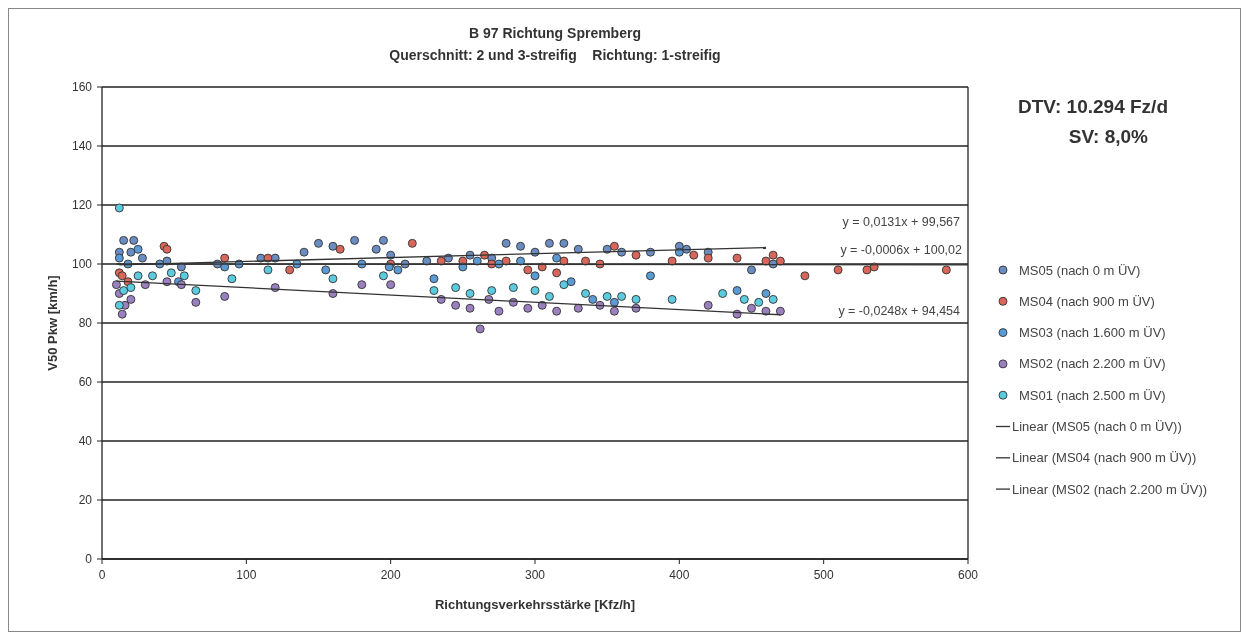  Describe the element at coordinates (89, 559) in the screenshot. I see `y-tick-label: 0` at that location.